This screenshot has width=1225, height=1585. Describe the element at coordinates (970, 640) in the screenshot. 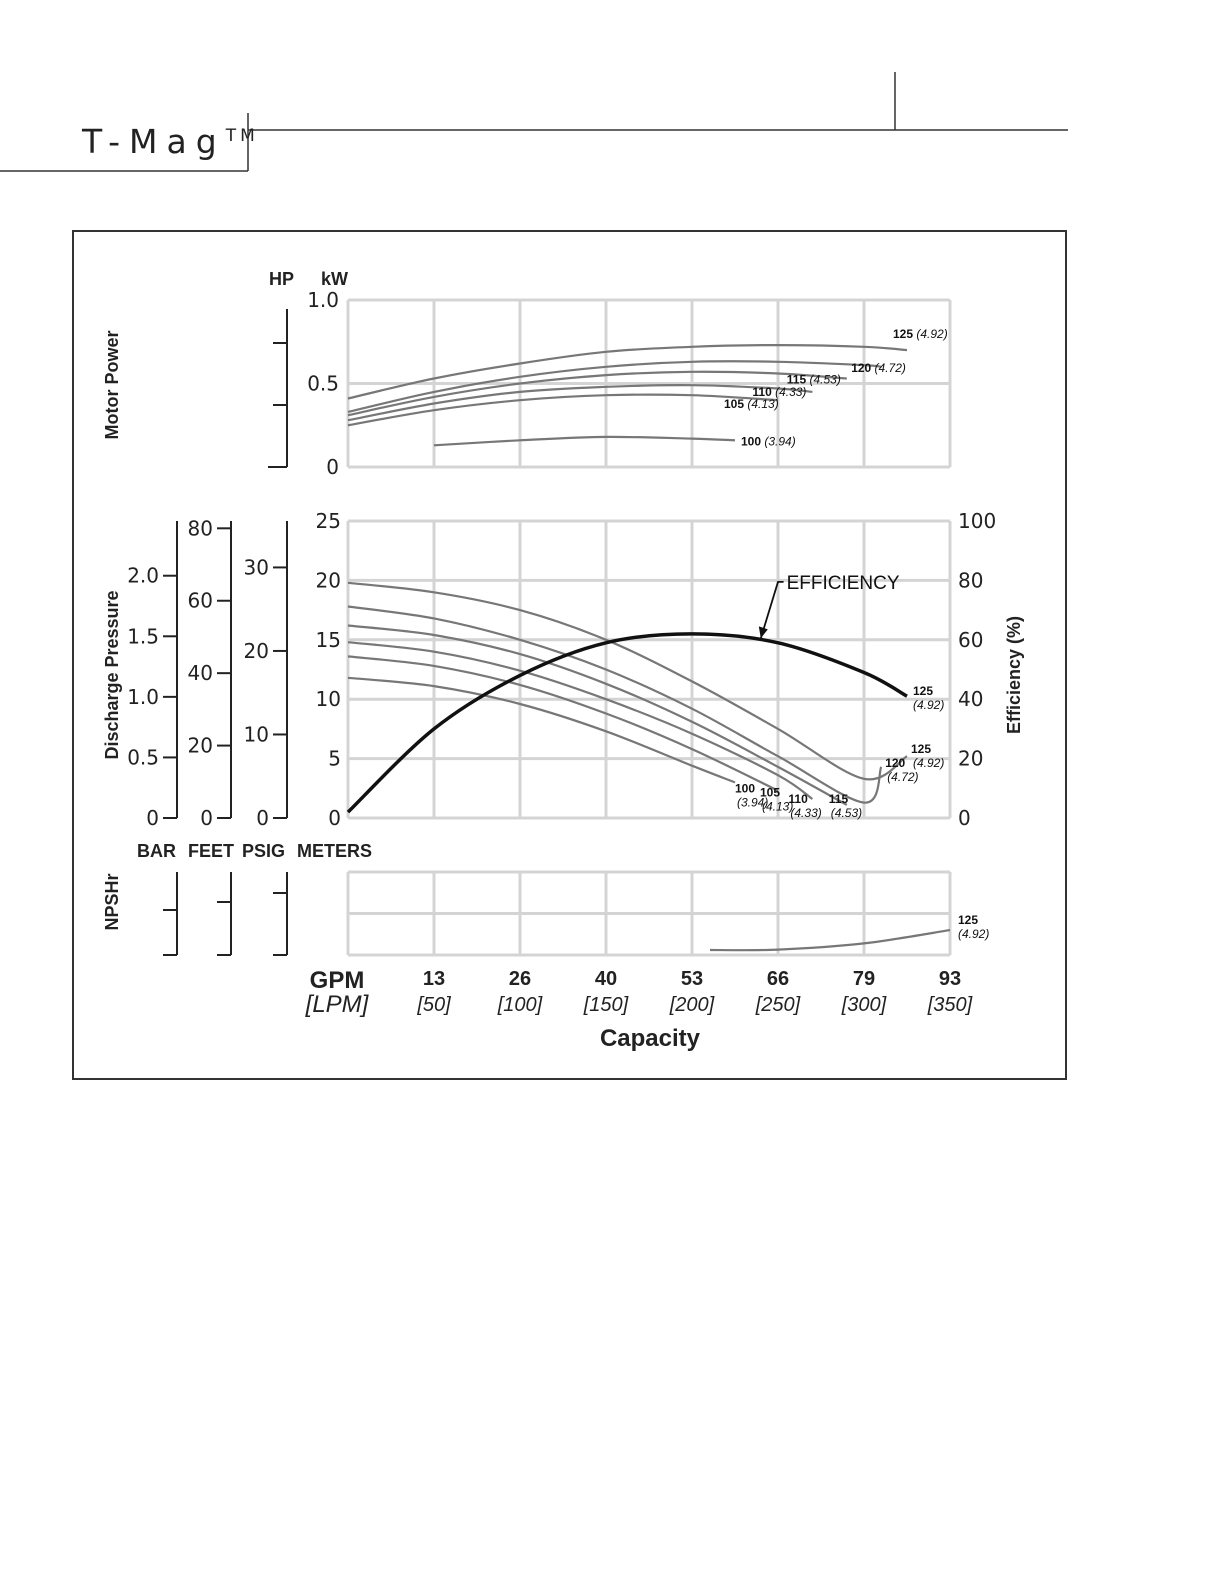

I see `efficiency-tick-label: 60` at that location.